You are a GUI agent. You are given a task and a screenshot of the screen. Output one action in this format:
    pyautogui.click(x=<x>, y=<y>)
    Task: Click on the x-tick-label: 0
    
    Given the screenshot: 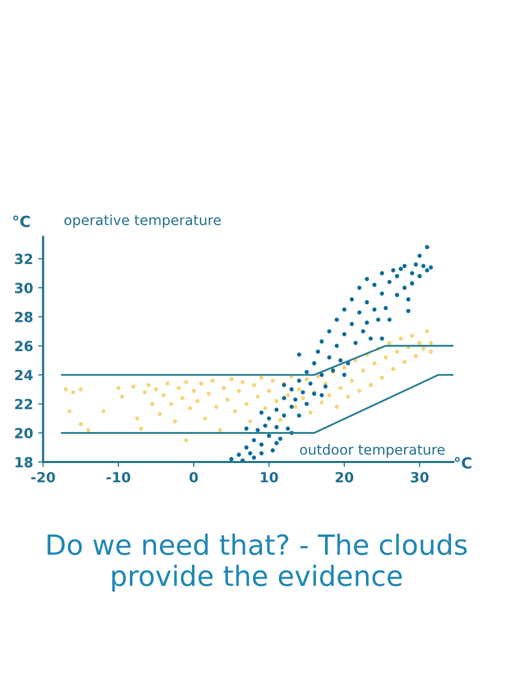 What is the action you would take?
    pyautogui.click(x=194, y=477)
    